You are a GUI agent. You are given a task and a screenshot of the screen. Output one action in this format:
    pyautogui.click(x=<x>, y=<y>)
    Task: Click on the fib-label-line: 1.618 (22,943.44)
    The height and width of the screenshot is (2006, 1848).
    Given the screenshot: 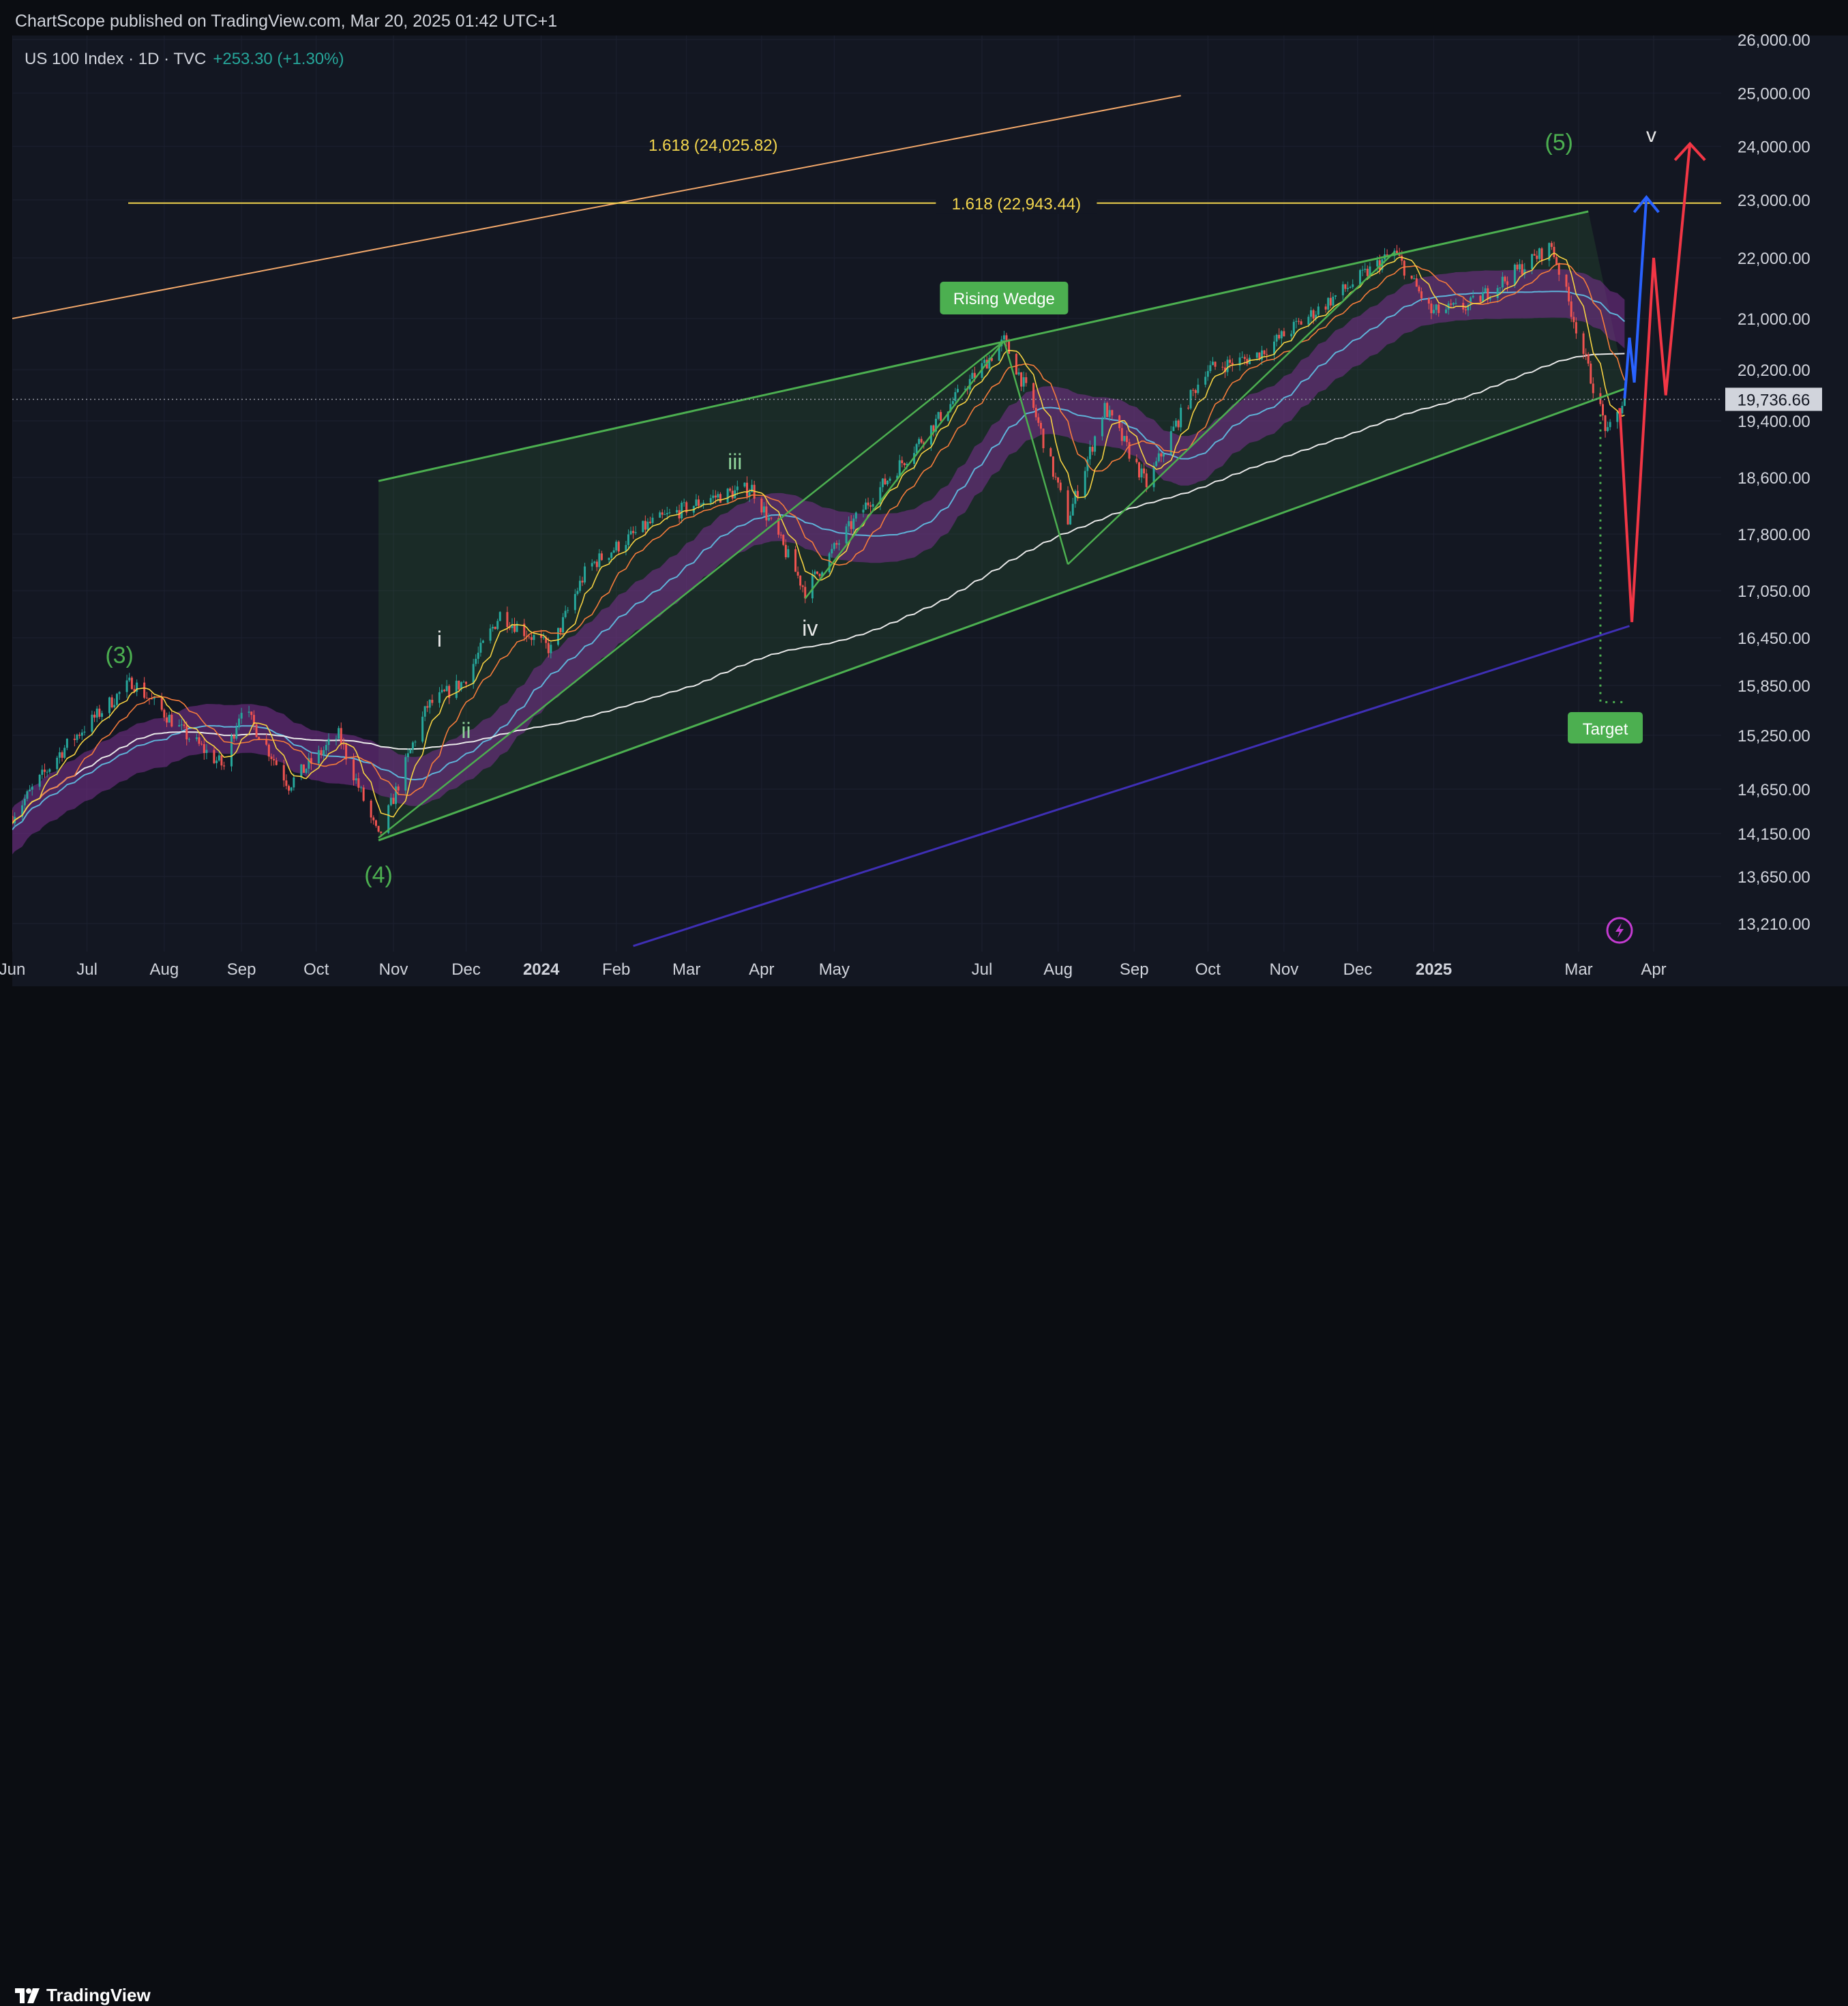 What is the action you would take?
    pyautogui.click(x=1016, y=204)
    